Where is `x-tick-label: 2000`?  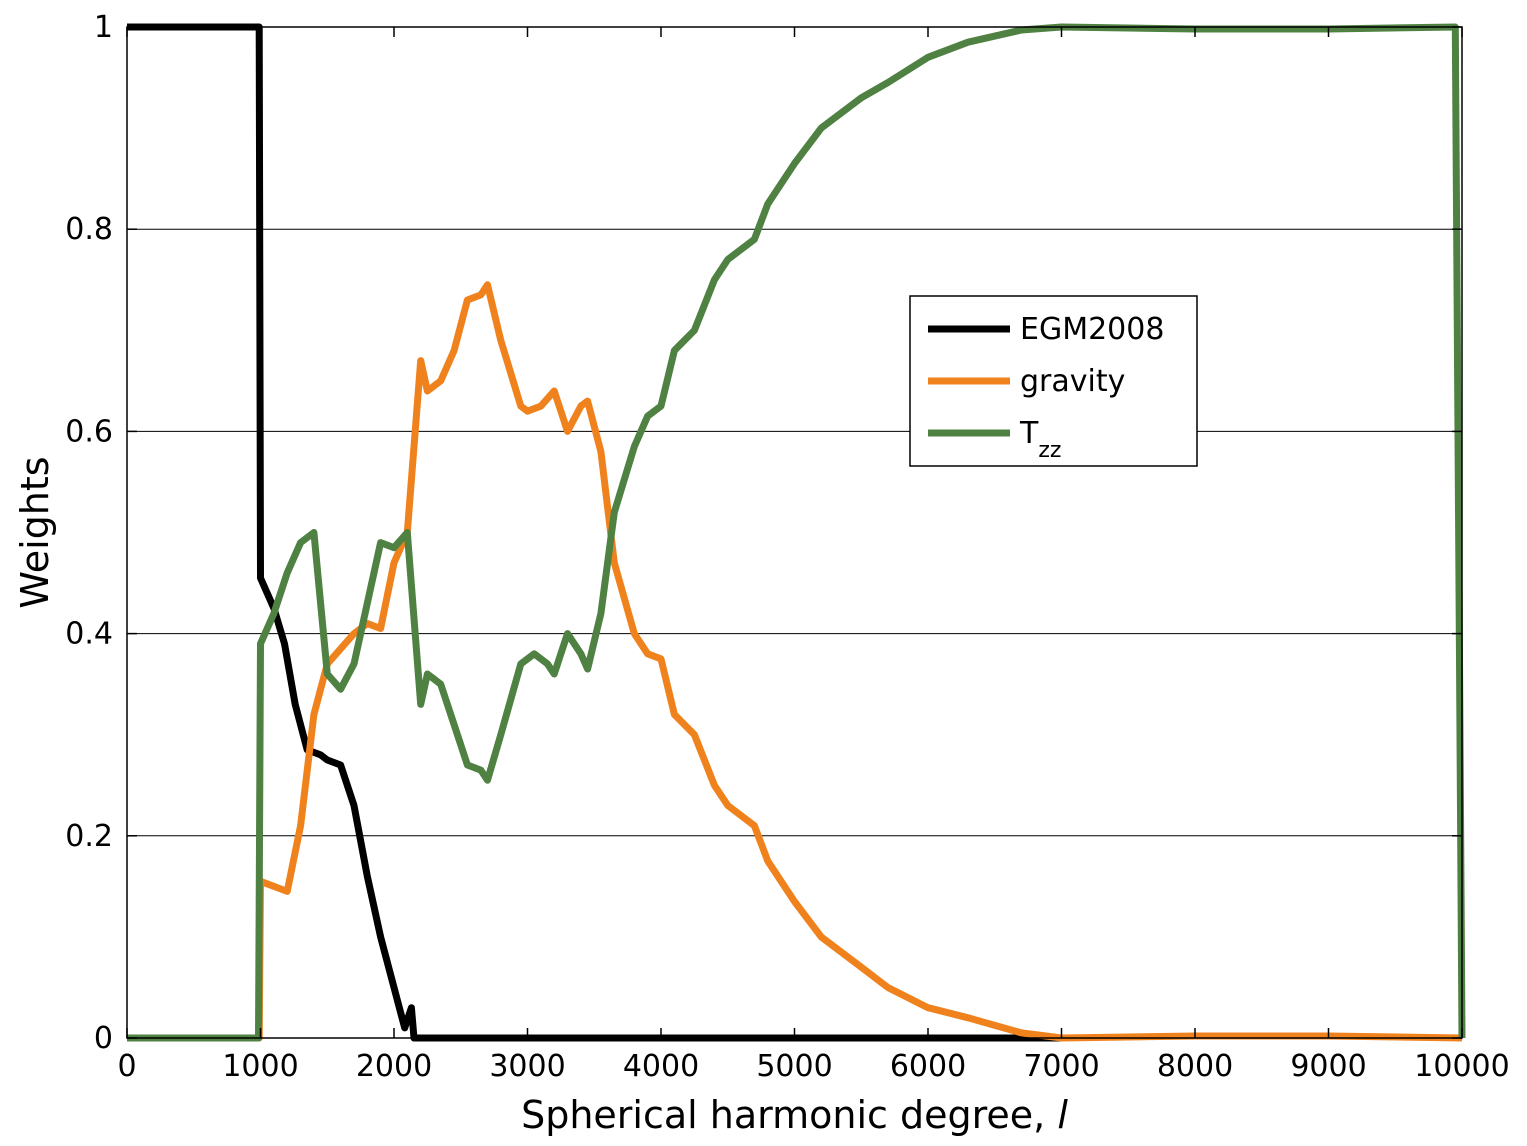 x-tick-label: 2000 is located at coordinates (394, 1066).